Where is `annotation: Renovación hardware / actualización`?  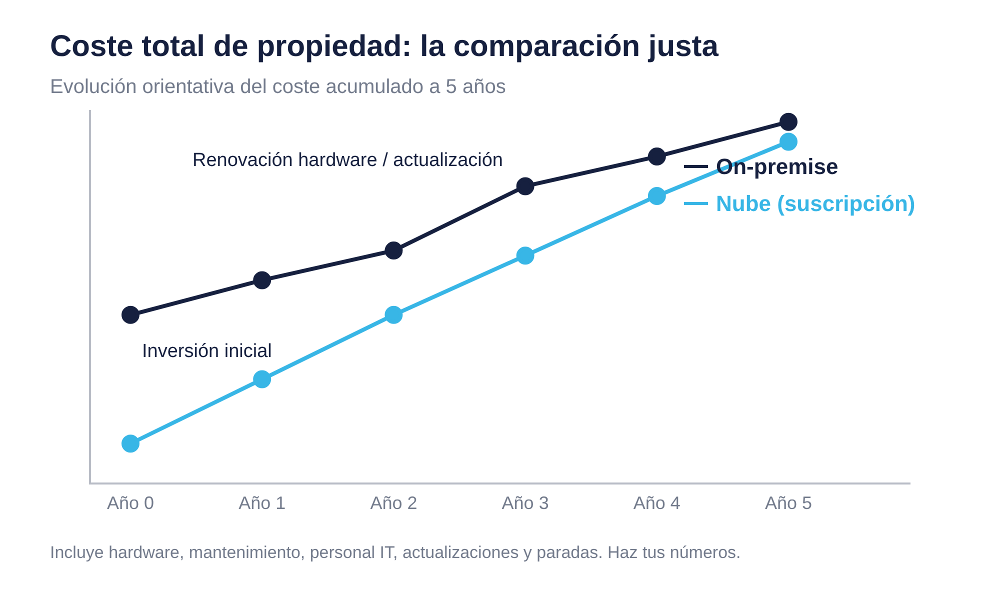
annotation: Renovación hardware / actualización is located at coordinates (347, 161).